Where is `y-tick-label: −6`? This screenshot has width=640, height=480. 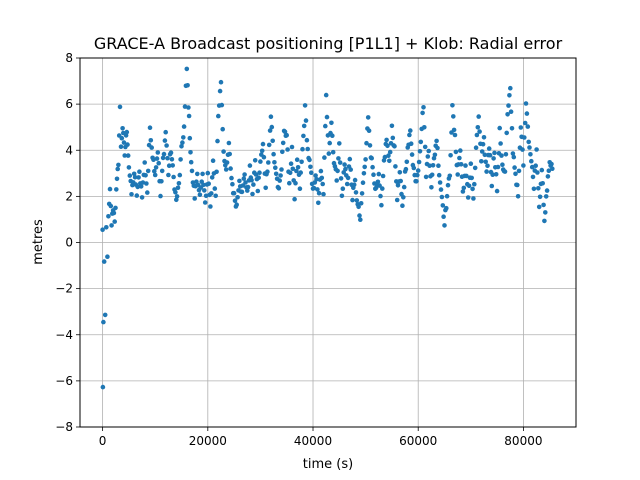 y-tick-label: −6 is located at coordinates (64, 381).